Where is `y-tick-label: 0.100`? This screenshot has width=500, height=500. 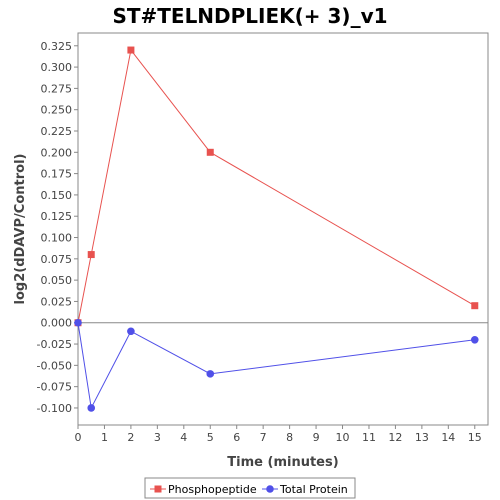
y-tick-label: 0.100 is located at coordinates (57, 238).